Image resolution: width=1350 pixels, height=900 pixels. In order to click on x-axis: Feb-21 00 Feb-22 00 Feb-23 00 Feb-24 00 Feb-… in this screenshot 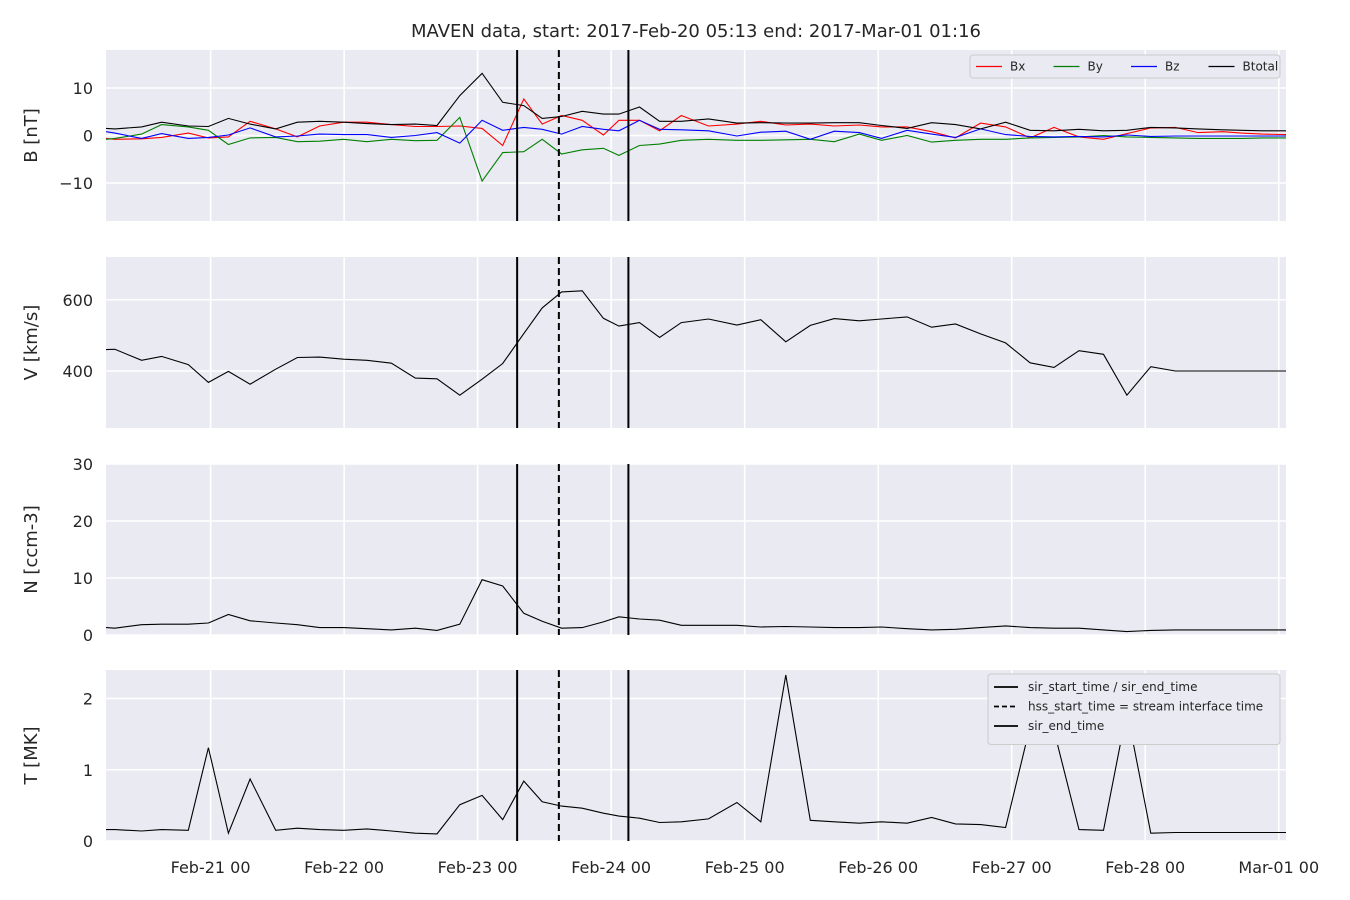, I will do `click(745, 867)`.